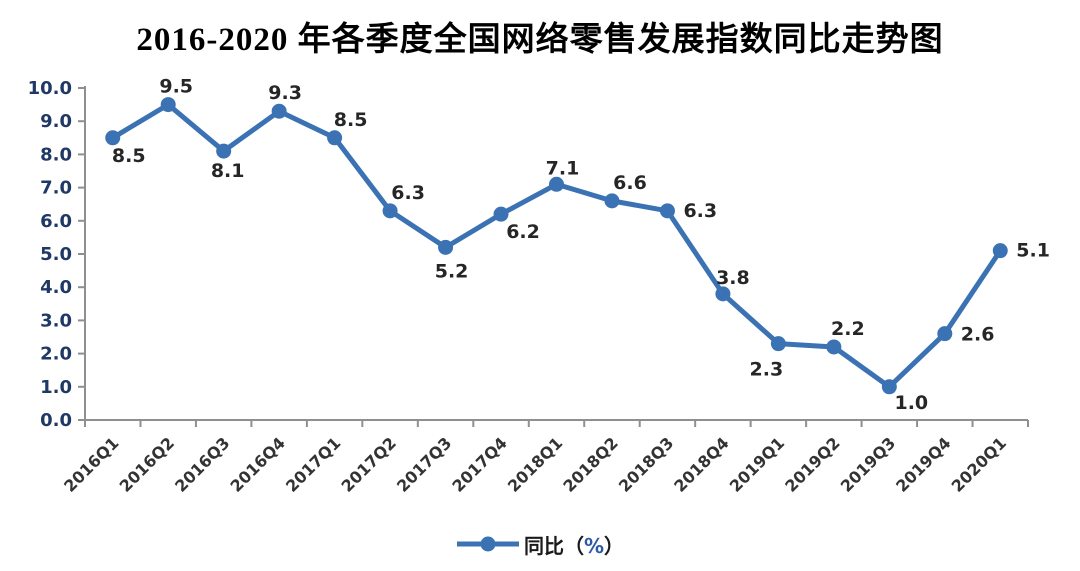 The height and width of the screenshot is (571, 1080). I want to click on data-point-label: 2.6, so click(978, 335).